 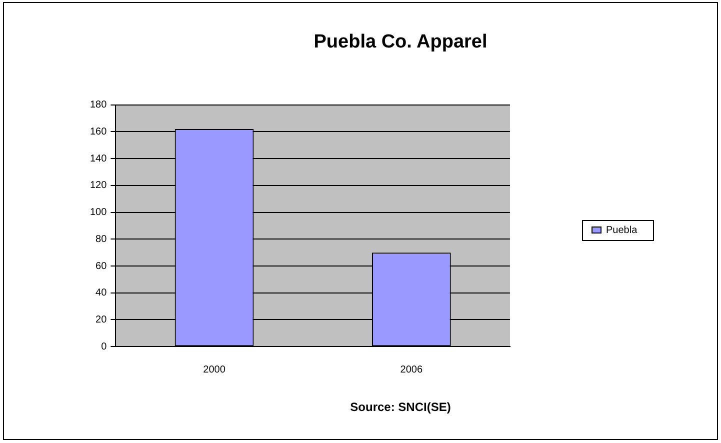 I want to click on y-tick-label: 20, so click(x=102, y=320).